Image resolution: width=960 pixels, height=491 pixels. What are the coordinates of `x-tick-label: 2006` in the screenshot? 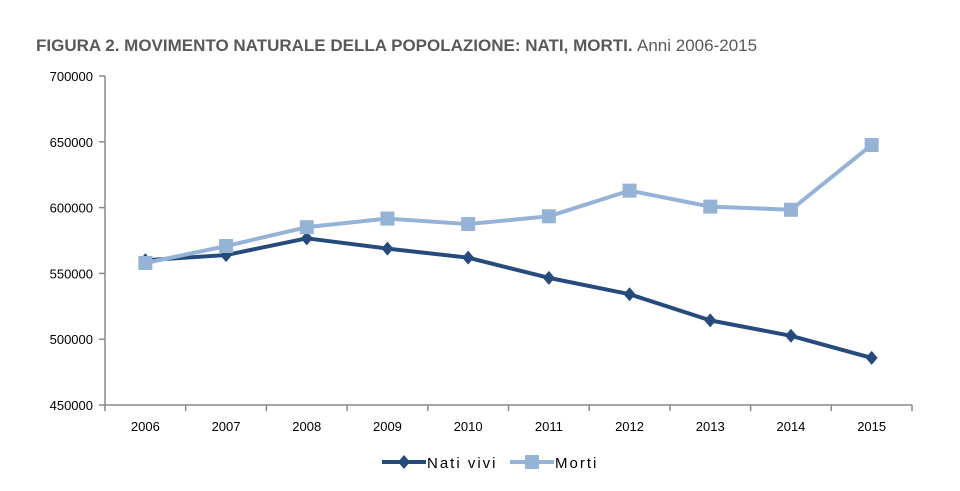 It's located at (145, 426).